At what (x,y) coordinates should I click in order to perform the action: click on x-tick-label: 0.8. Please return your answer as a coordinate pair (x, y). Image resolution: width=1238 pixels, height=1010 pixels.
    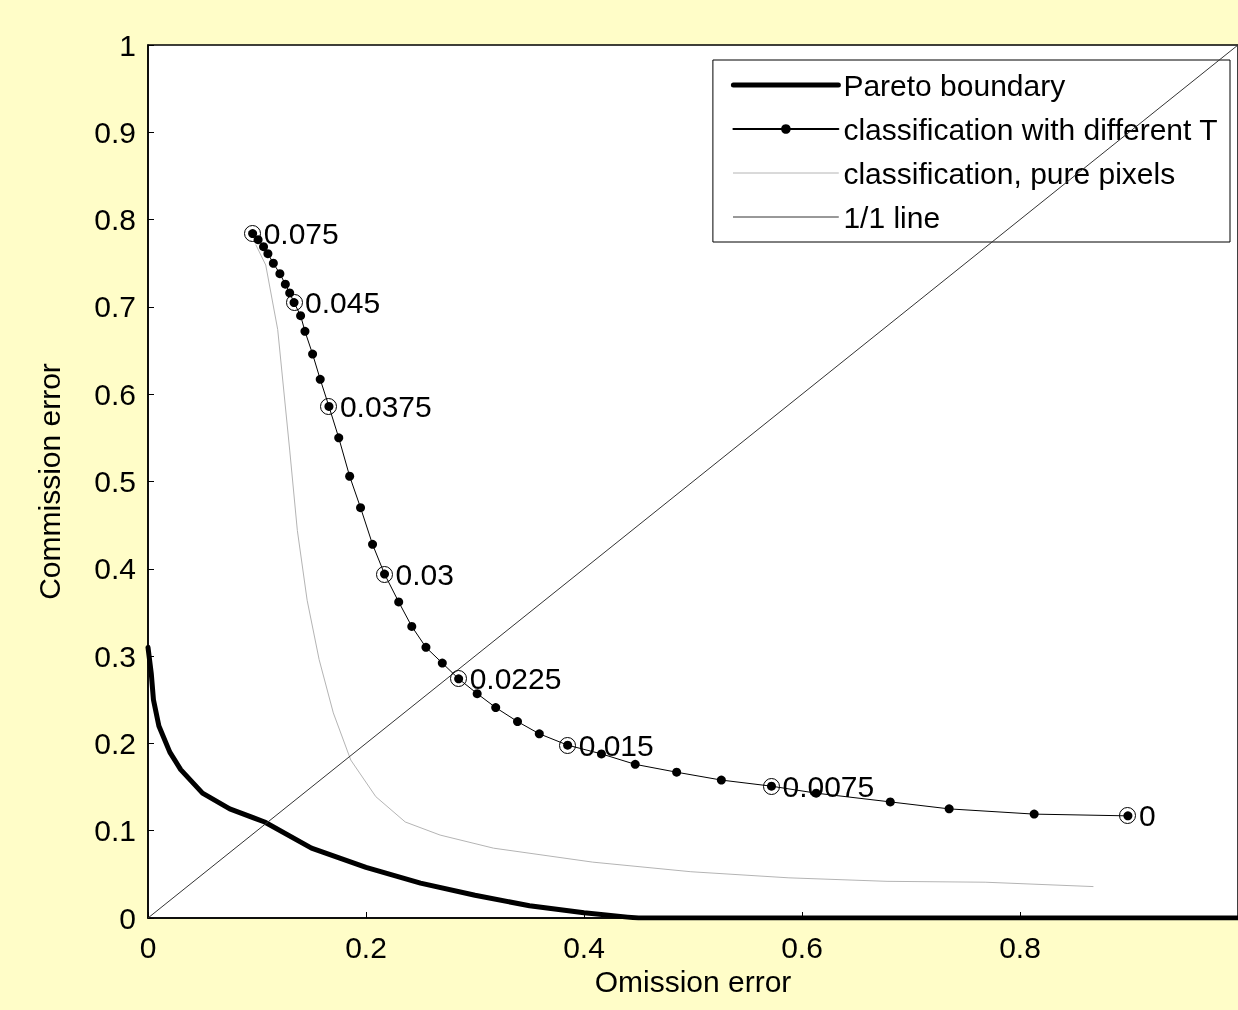
    Looking at the image, I should click on (1020, 947).